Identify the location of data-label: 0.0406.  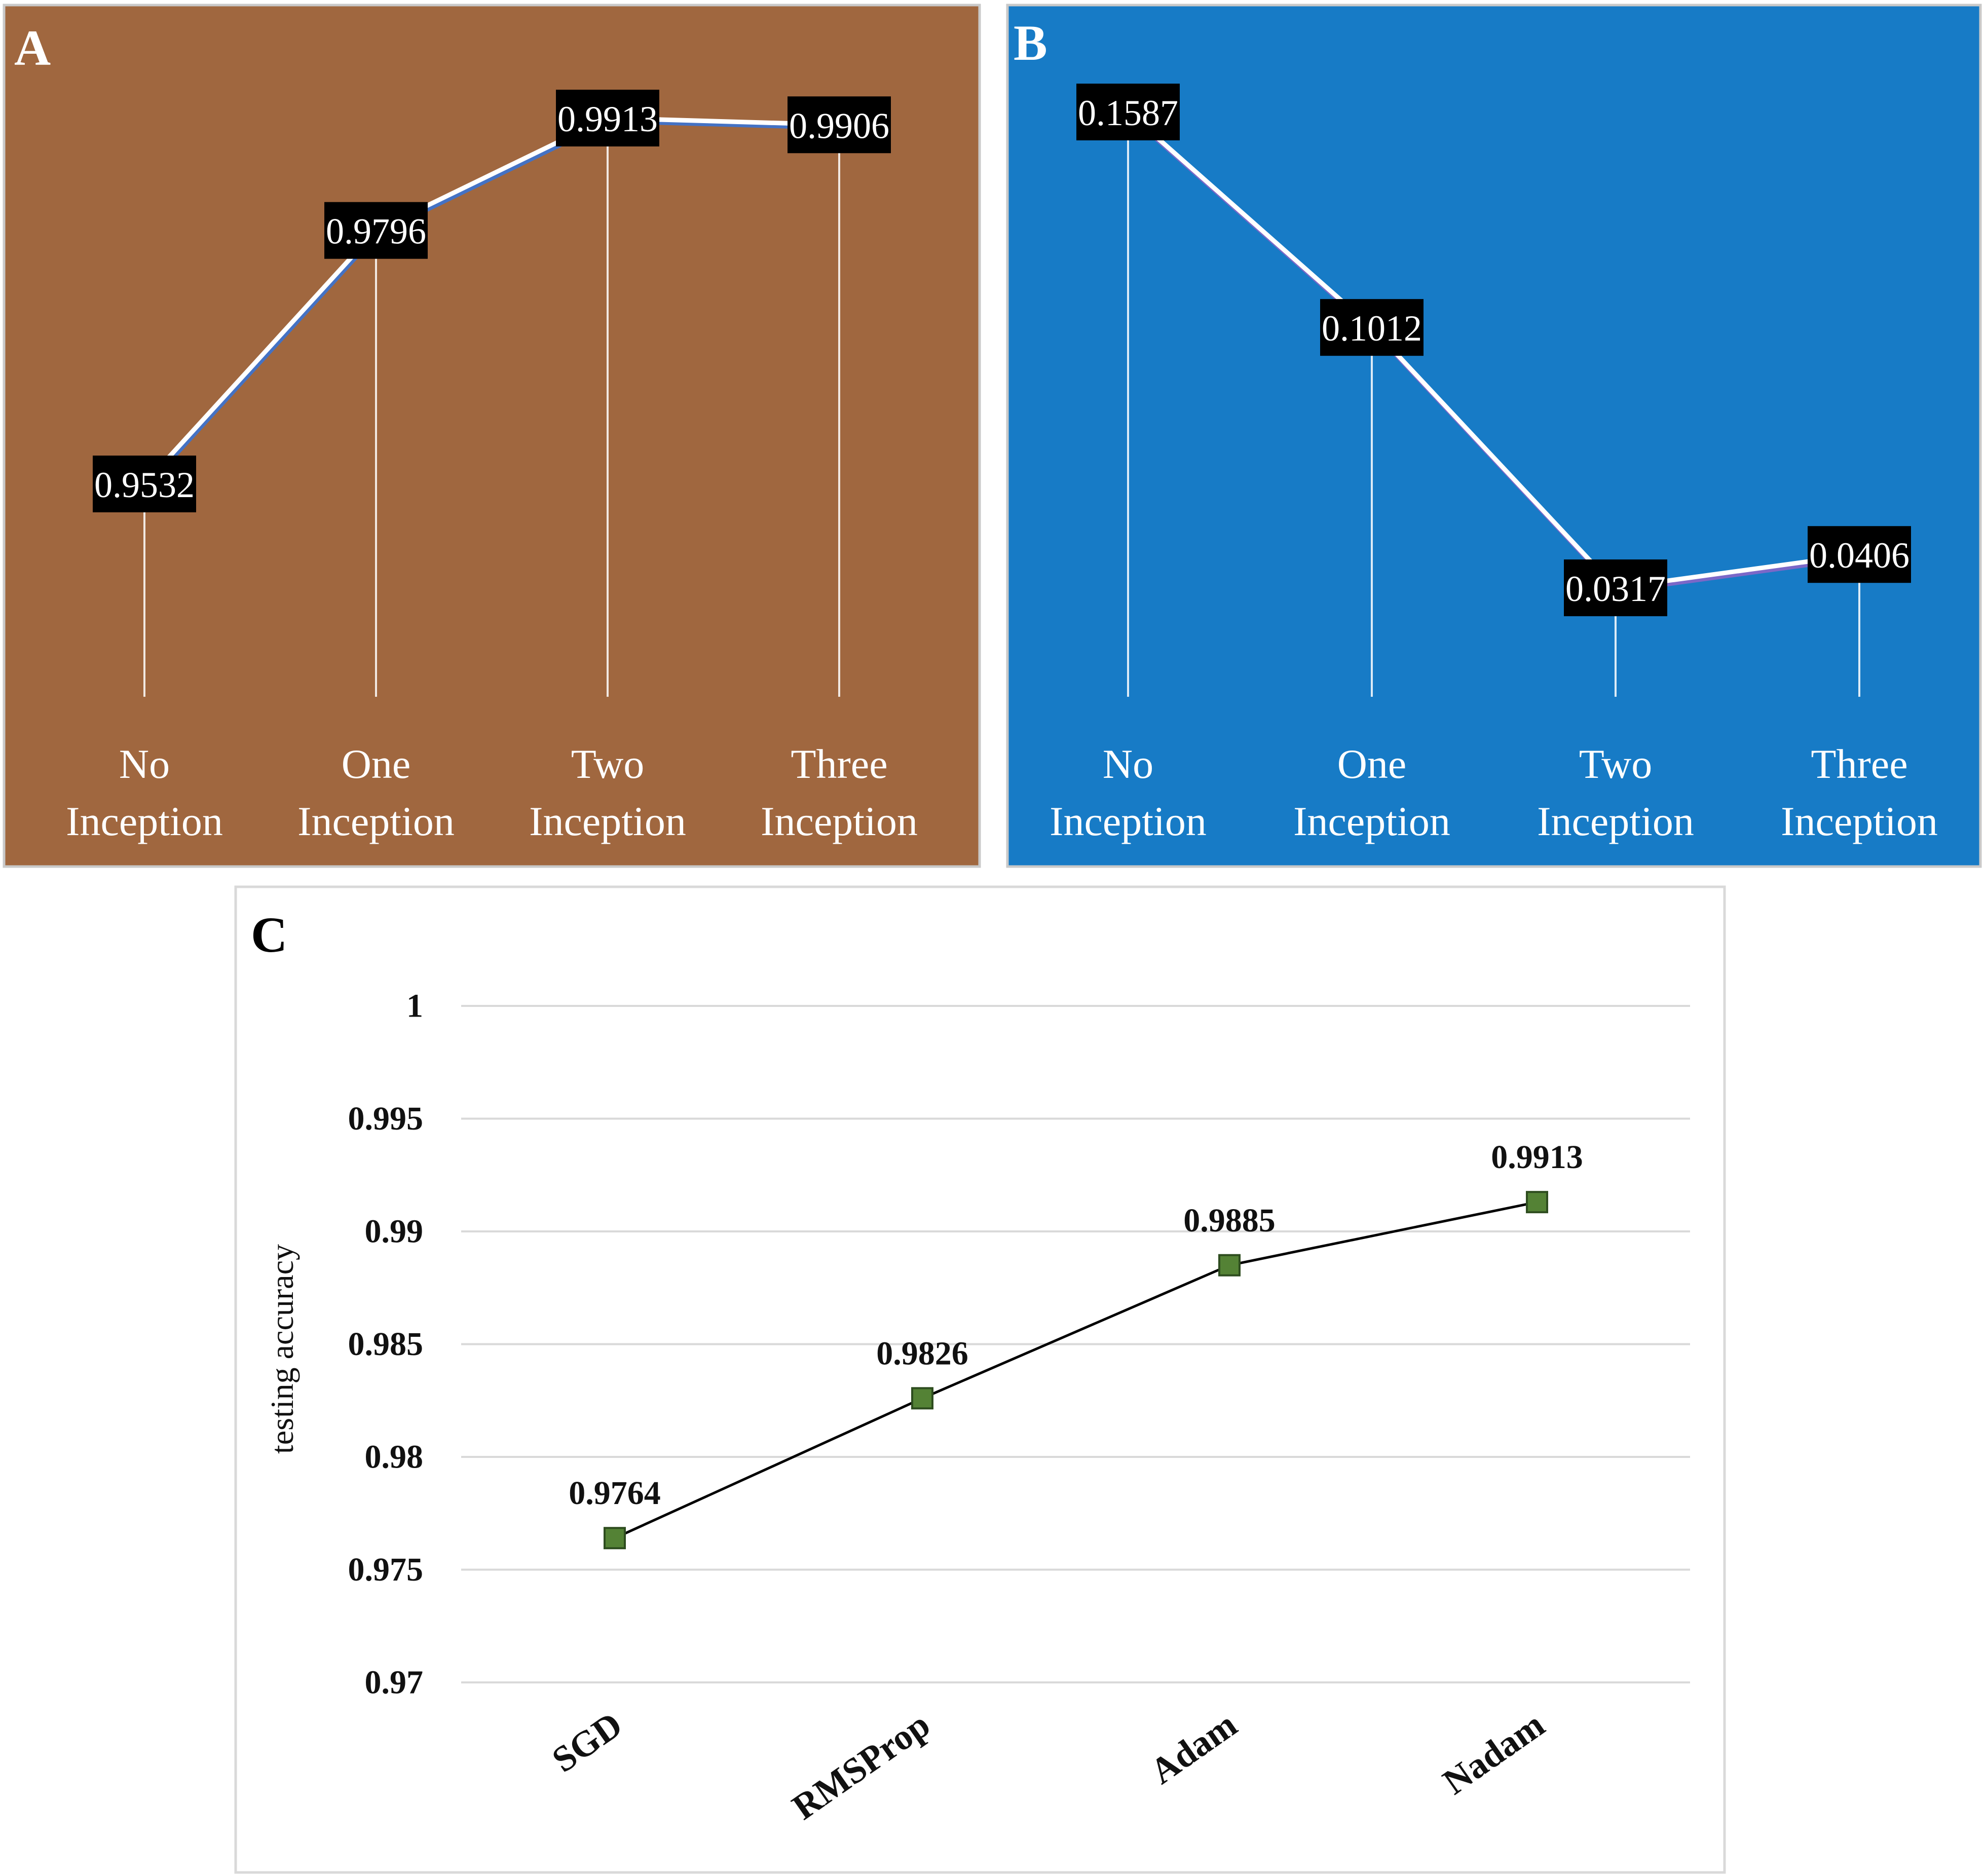
(1859, 555).